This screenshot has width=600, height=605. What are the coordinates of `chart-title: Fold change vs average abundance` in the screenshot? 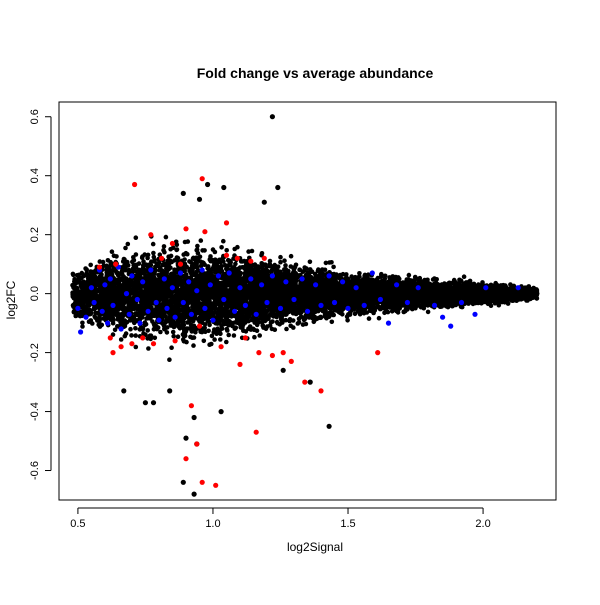 It's located at (315, 73).